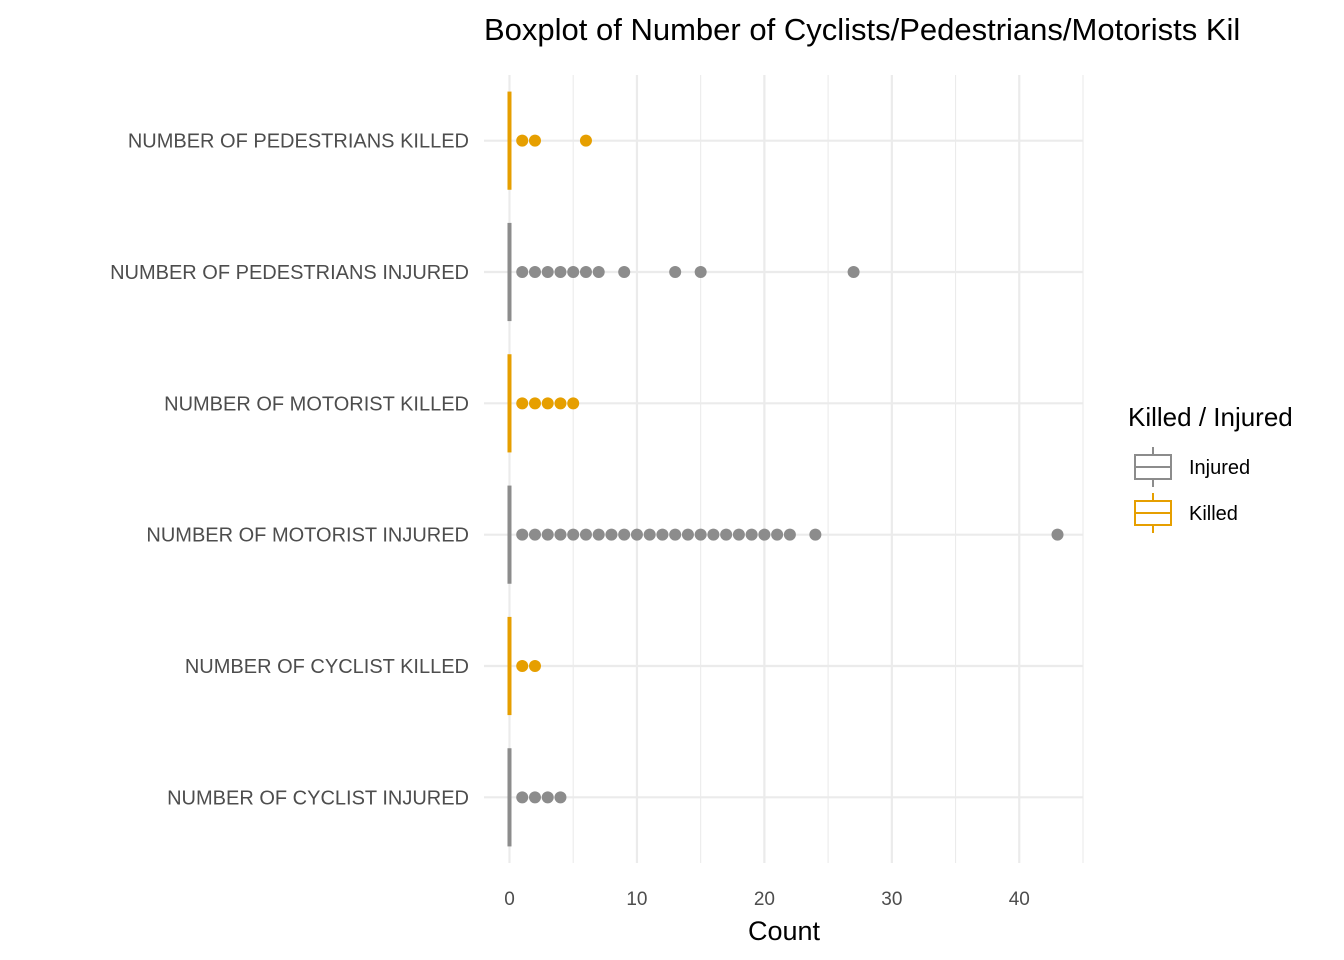 The height and width of the screenshot is (960, 1344). What do you see at coordinates (318, 798) in the screenshot?
I see `category-label: NUMBER OF CYCLIST INJURED` at bounding box center [318, 798].